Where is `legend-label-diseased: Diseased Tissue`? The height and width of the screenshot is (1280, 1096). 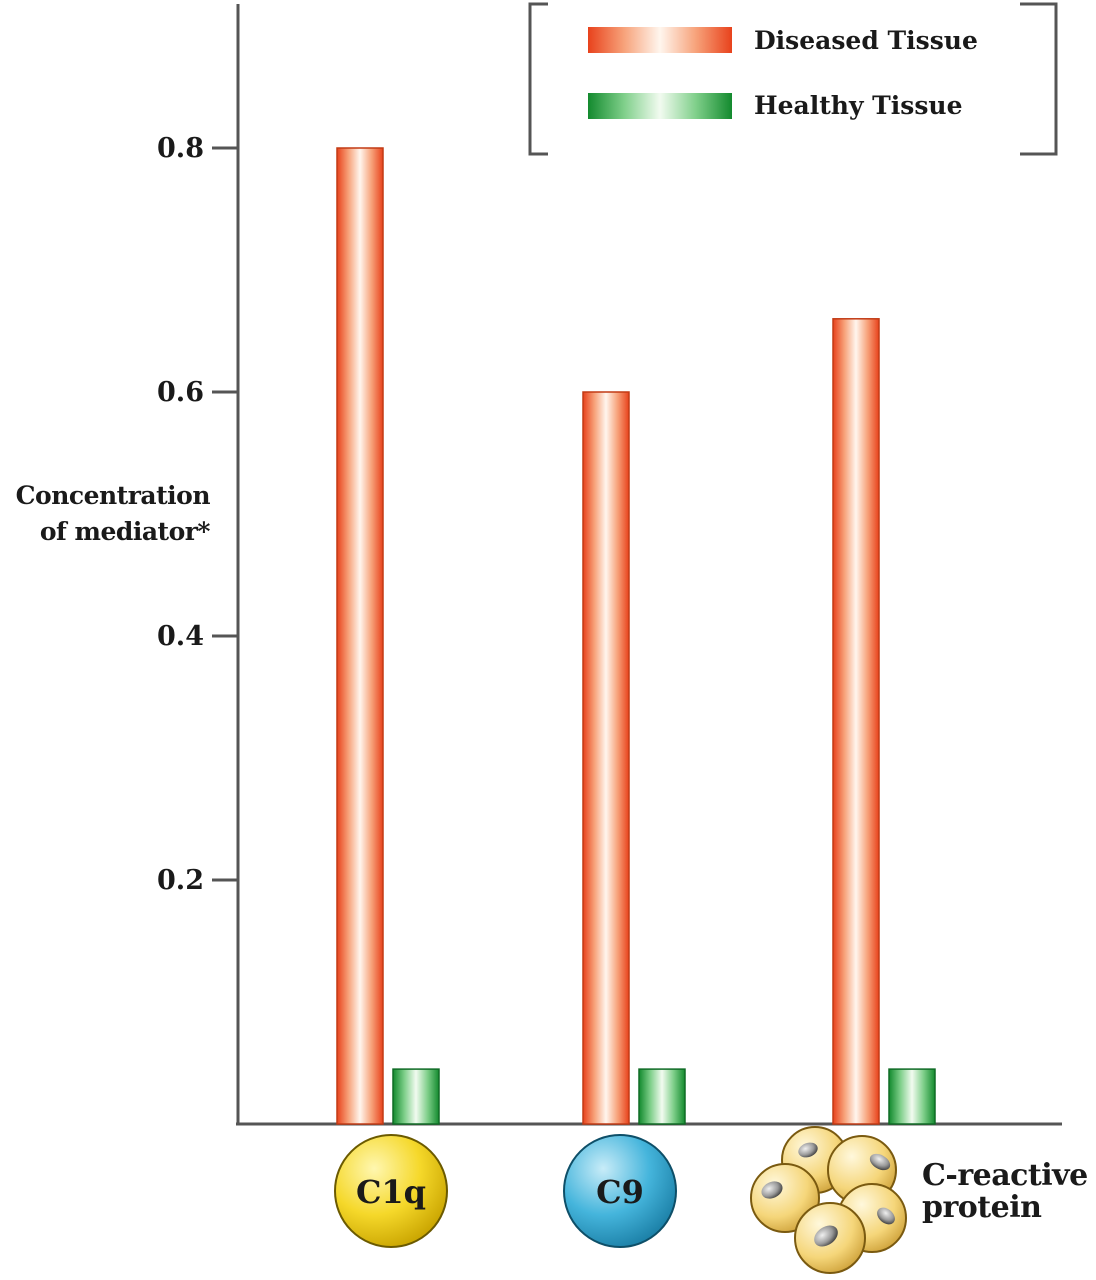 legend-label-diseased: Diseased Tissue is located at coordinates (866, 40).